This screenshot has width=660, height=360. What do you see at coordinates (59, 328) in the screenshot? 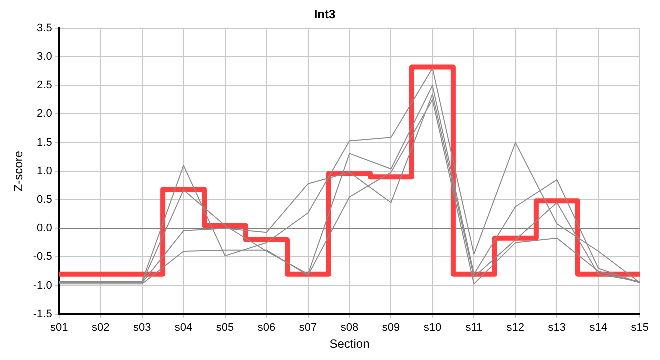
I see `x-tick-label: s01` at bounding box center [59, 328].